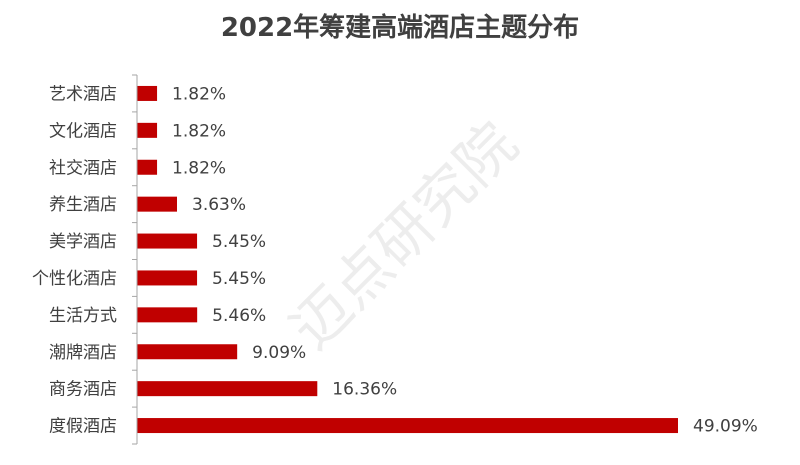  Describe the element at coordinates (239, 279) in the screenshot. I see `value-label-6: 5.45%` at that location.